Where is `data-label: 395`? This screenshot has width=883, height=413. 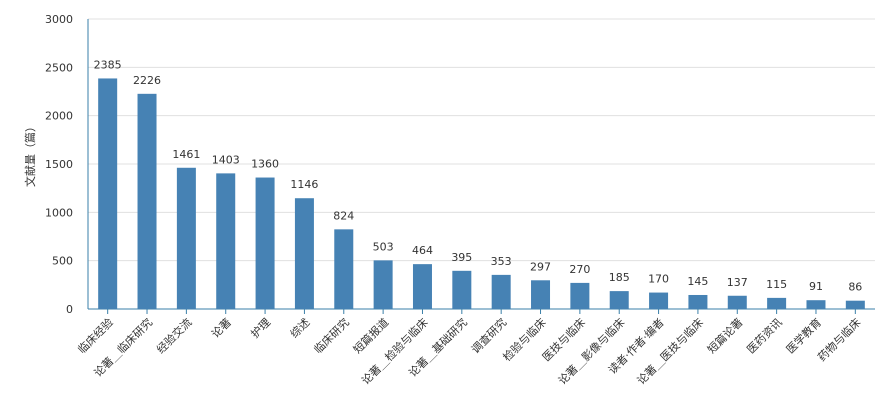 data-label: 395 is located at coordinates (461, 257).